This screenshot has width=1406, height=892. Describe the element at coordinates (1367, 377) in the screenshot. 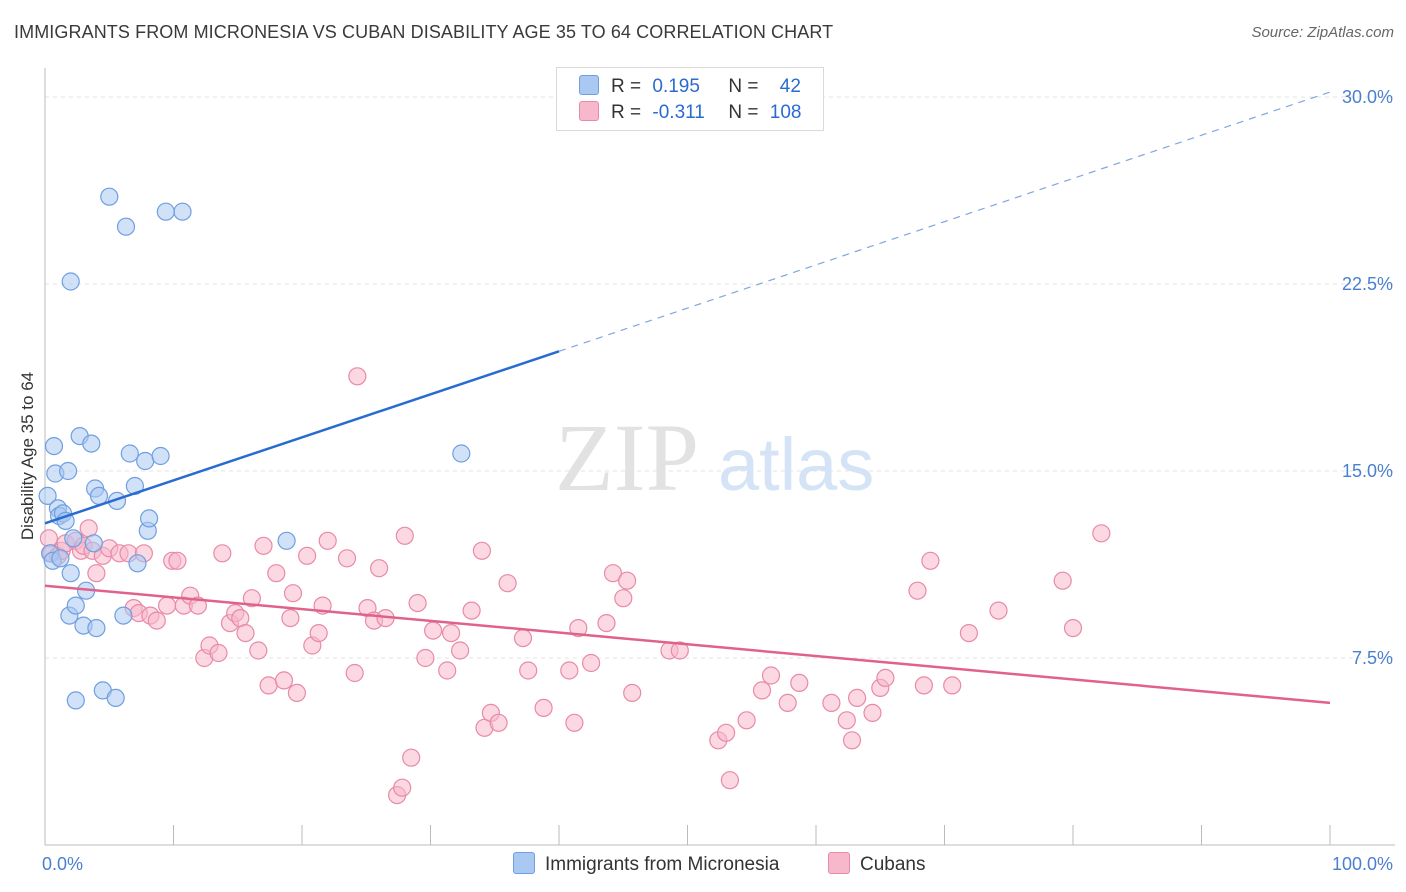

I see `y-tick-labels: 7.5% 15.0% 22.5% 30.0%` at that location.